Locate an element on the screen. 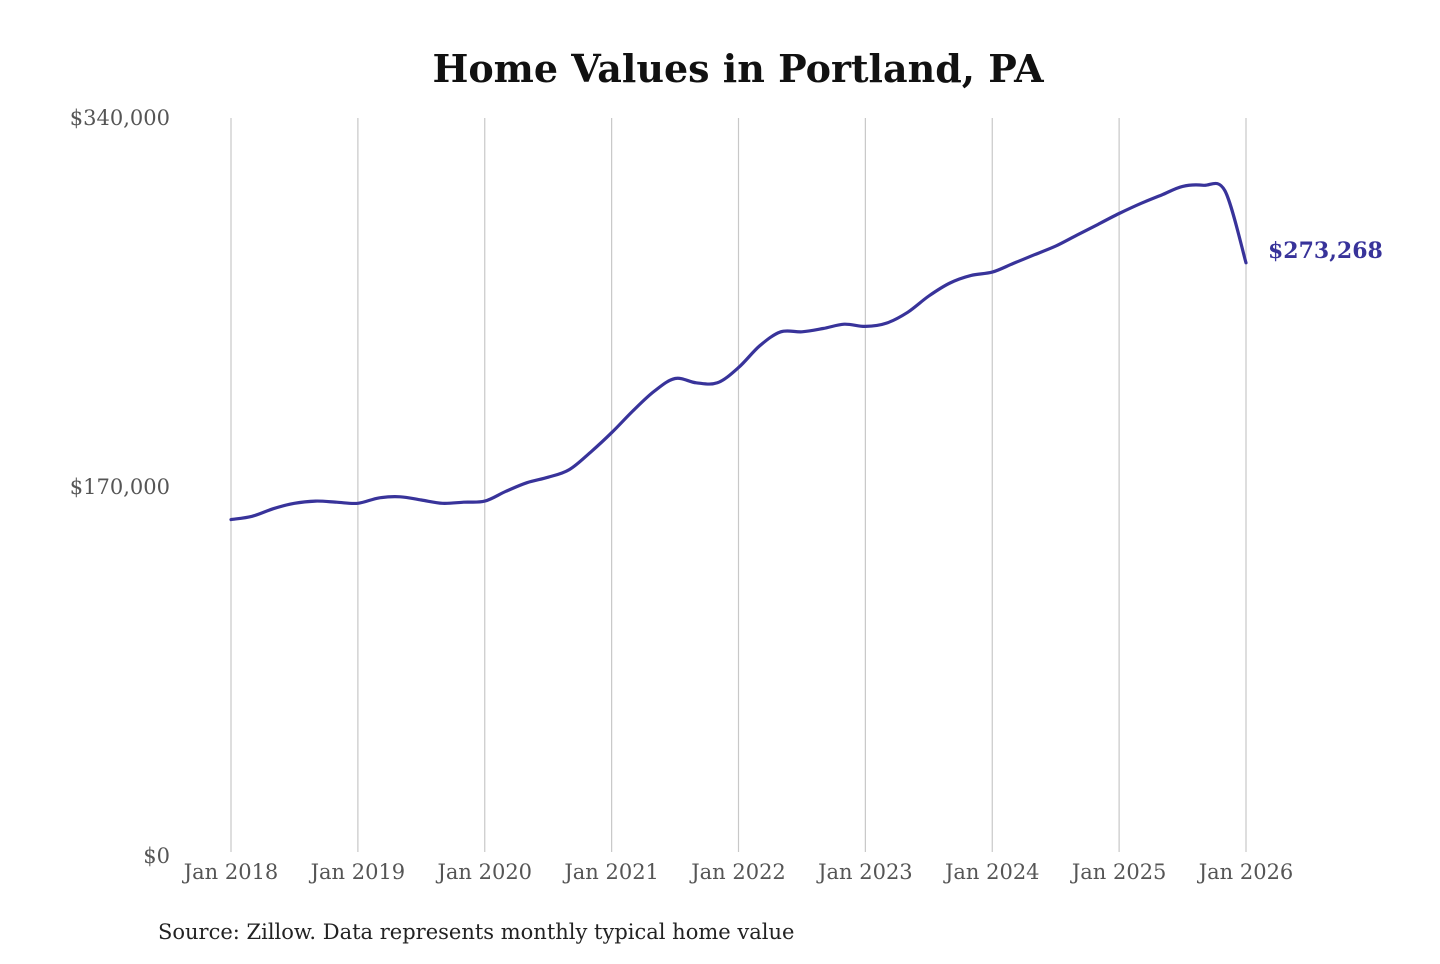 The image size is (1440, 964). y-tick-label: $340,000 is located at coordinates (120, 118).